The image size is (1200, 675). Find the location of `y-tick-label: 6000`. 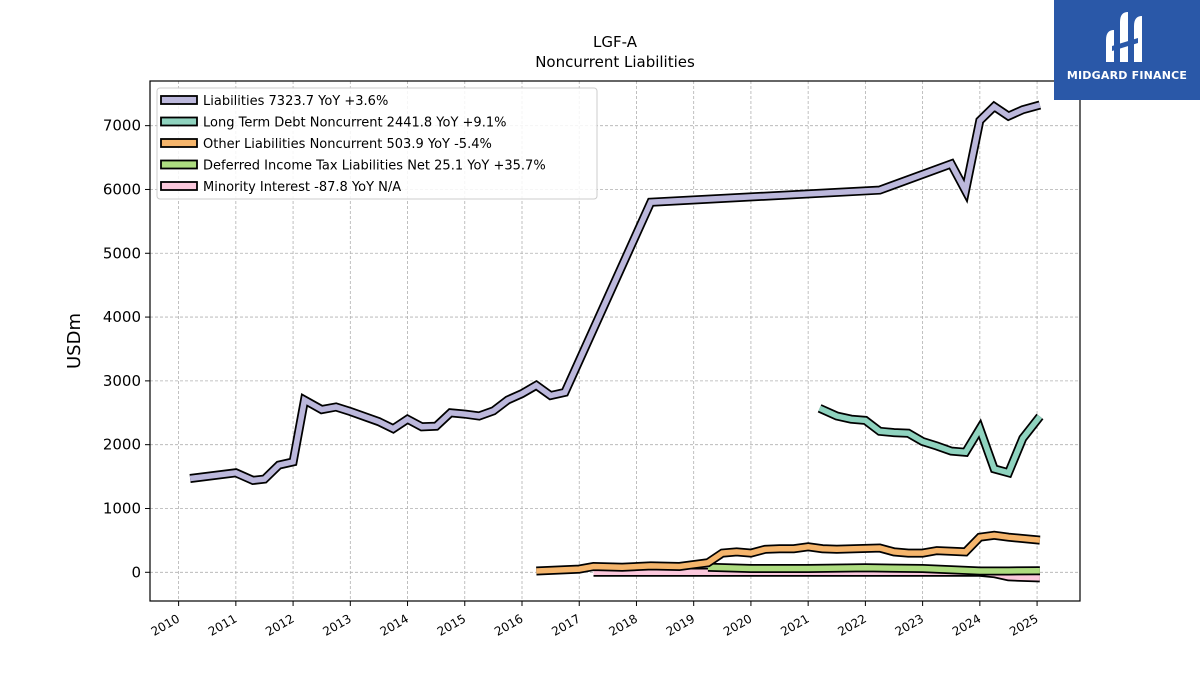

y-tick-label: 6000 is located at coordinates (122, 189).